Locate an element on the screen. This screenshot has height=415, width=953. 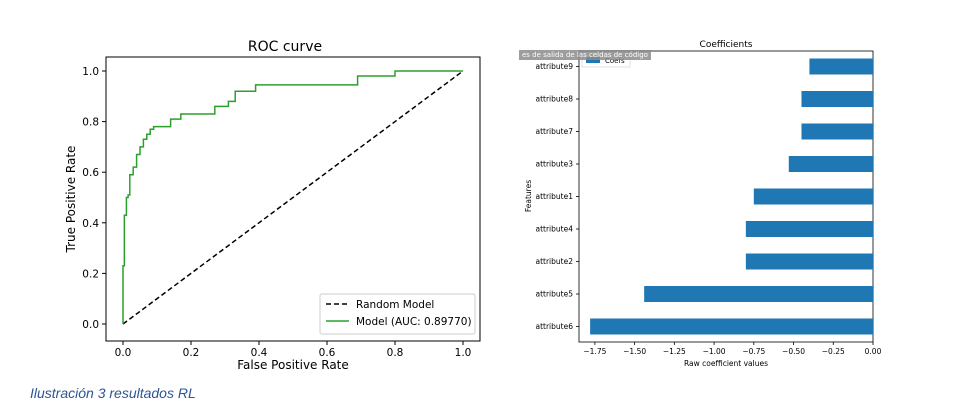
coef-xtick-label: −1.75 is located at coordinates (594, 351).